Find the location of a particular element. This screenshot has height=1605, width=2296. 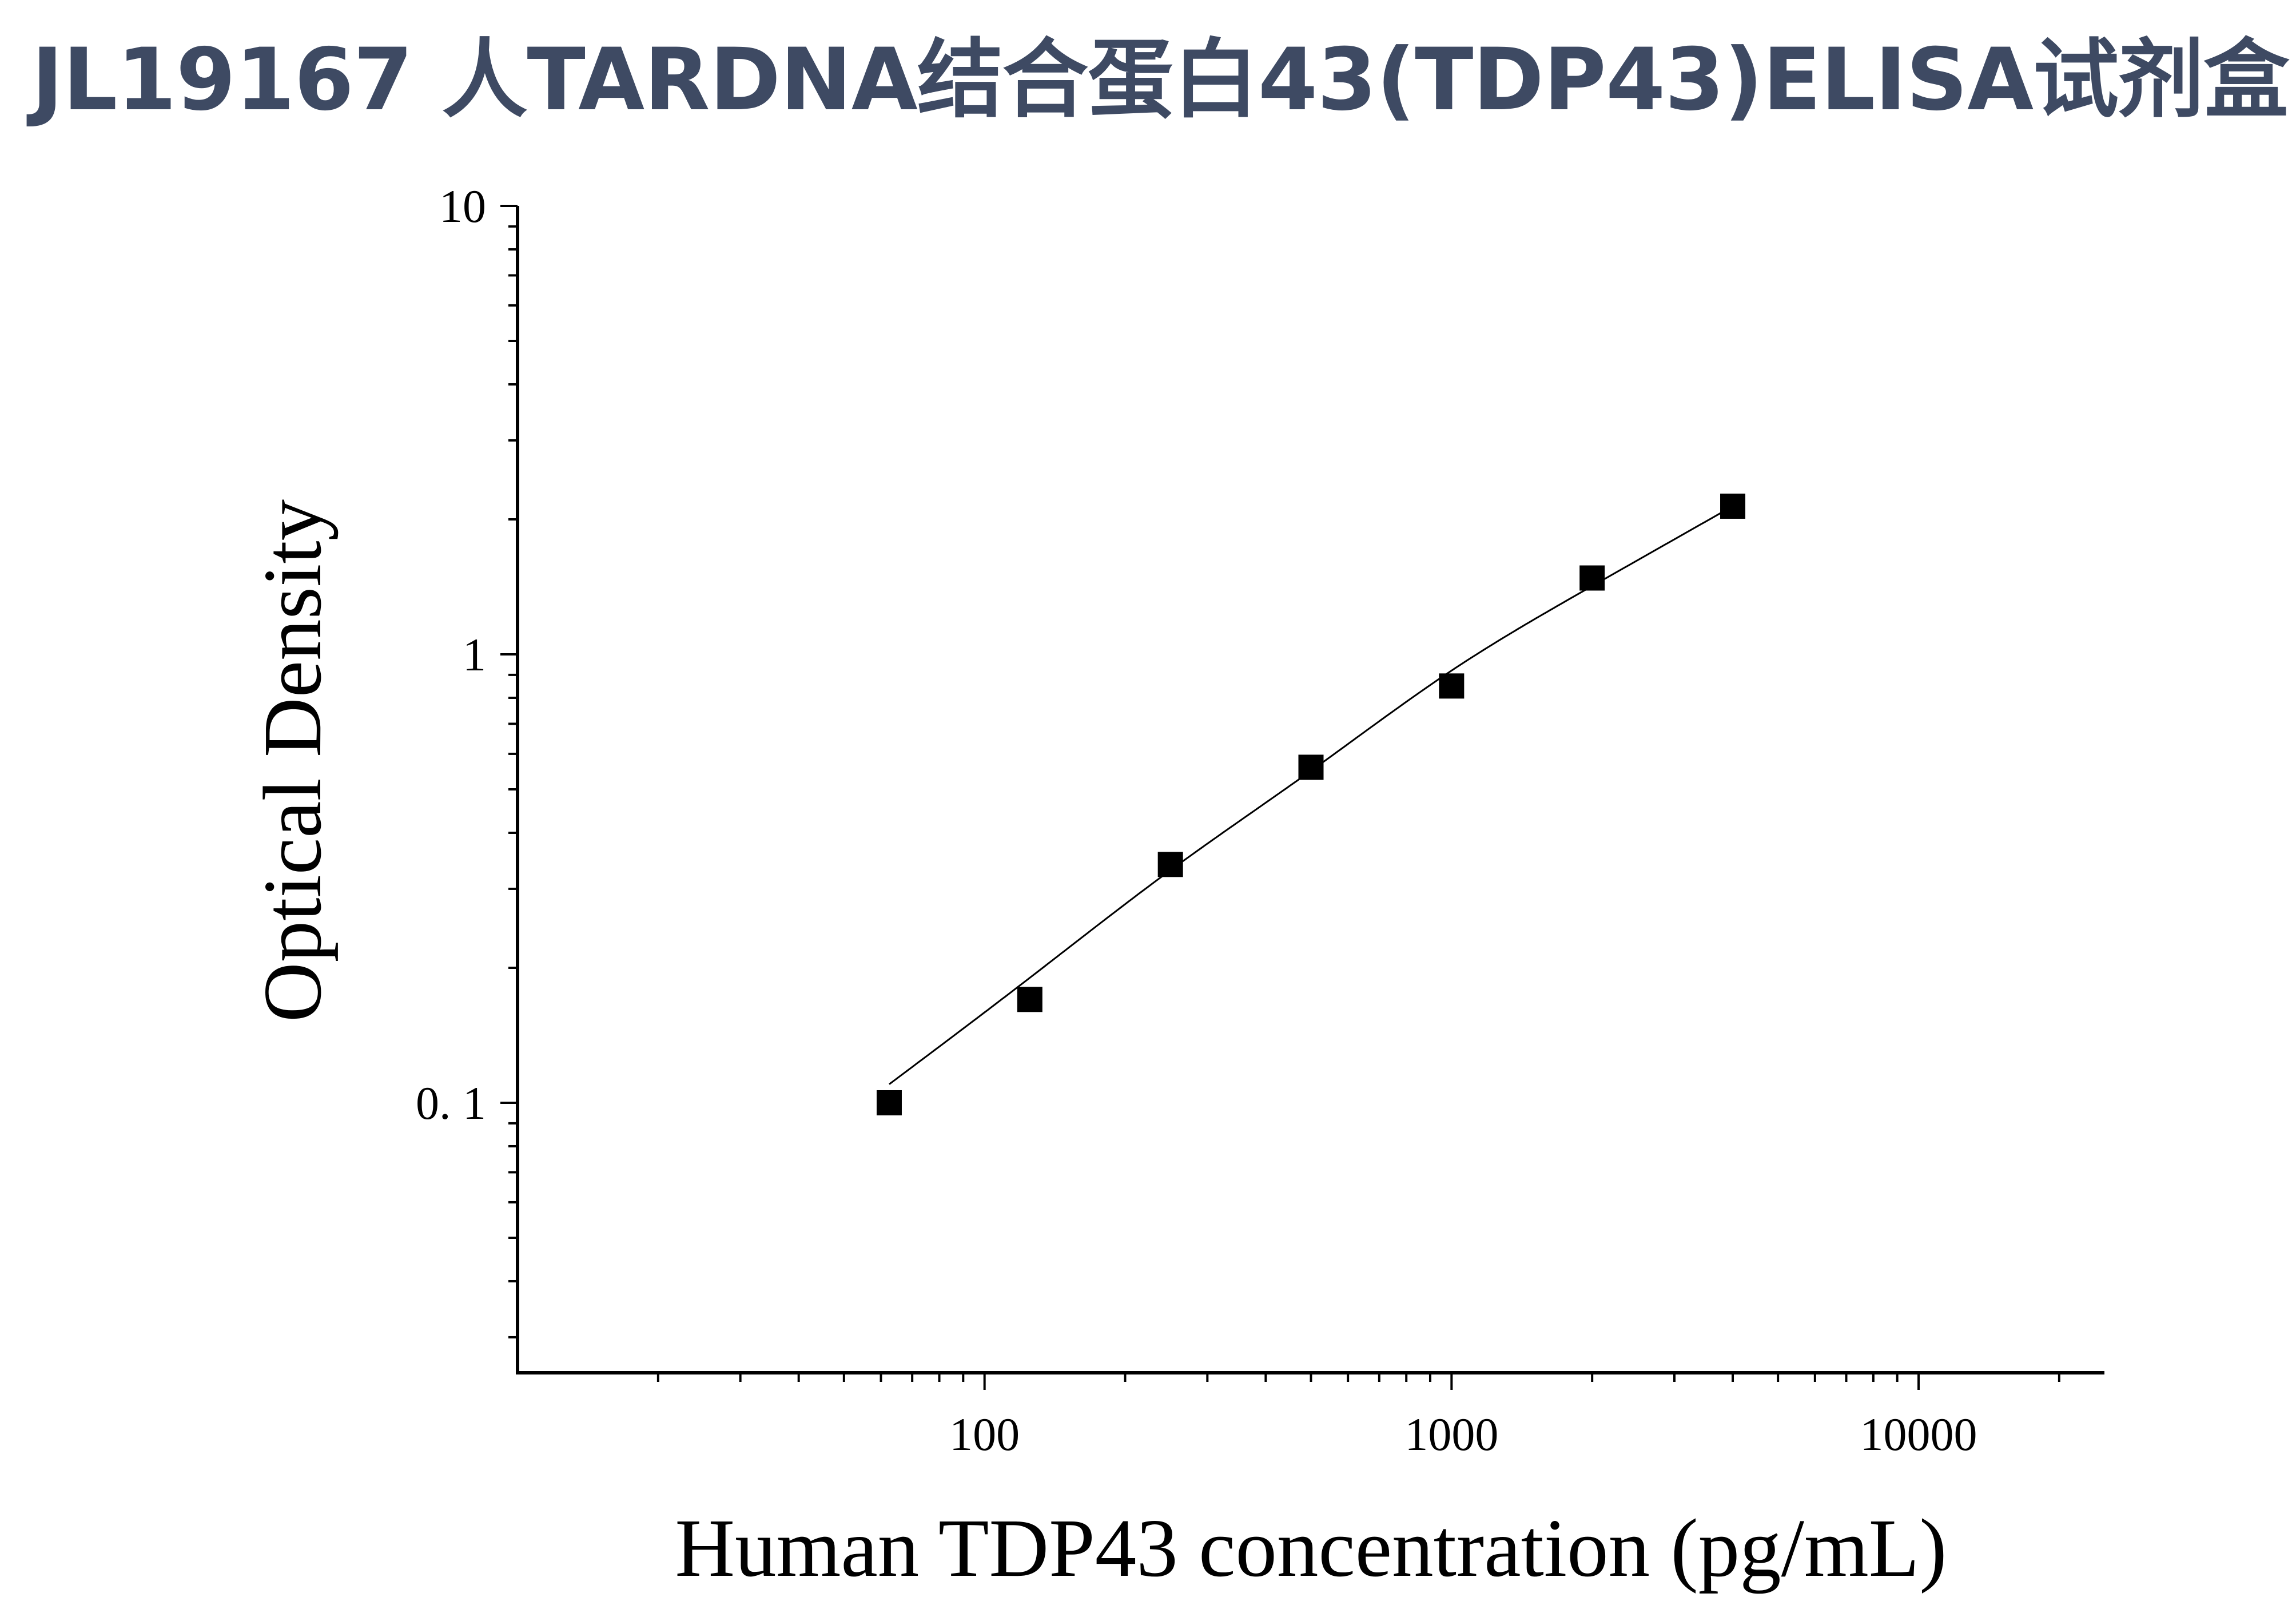

y-tick-label: 0. 1 is located at coordinates (451, 1103).